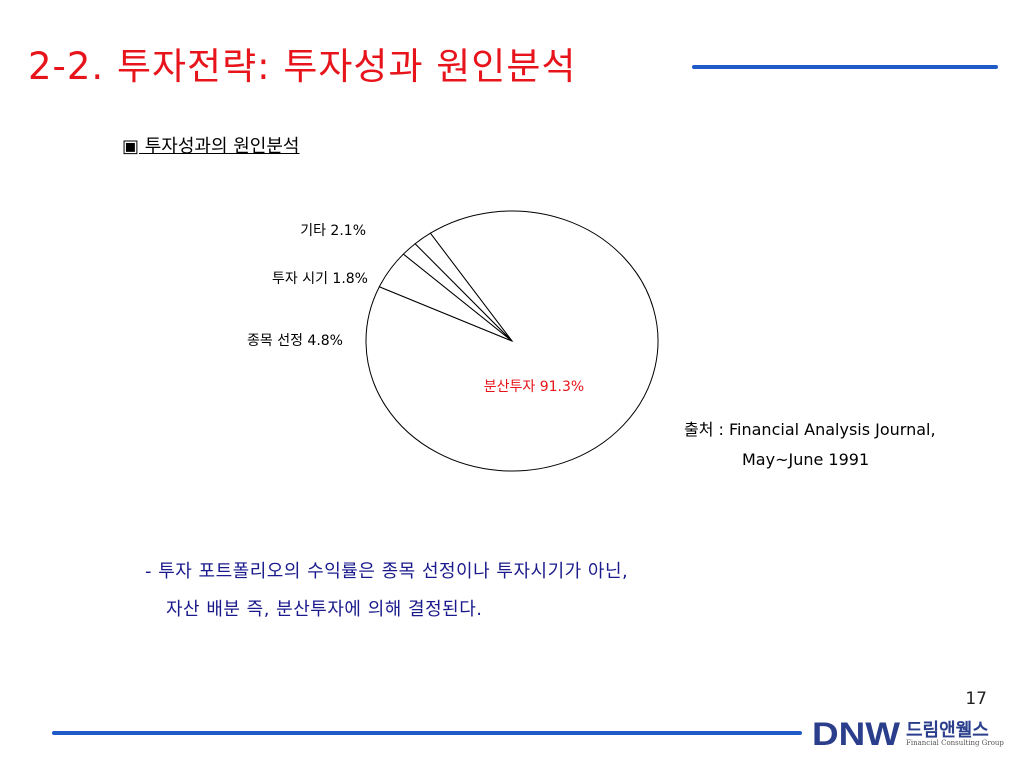 This screenshot has height=768, width=1024. I want to click on section-subtitle: ▣ 투자성과의 원인분석, so click(211, 146).